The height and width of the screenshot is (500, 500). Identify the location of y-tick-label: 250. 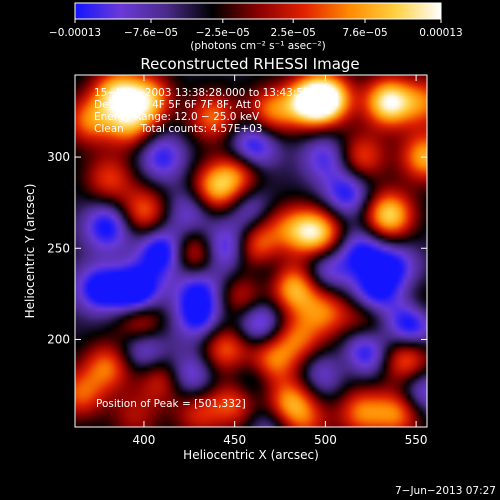
(58, 248).